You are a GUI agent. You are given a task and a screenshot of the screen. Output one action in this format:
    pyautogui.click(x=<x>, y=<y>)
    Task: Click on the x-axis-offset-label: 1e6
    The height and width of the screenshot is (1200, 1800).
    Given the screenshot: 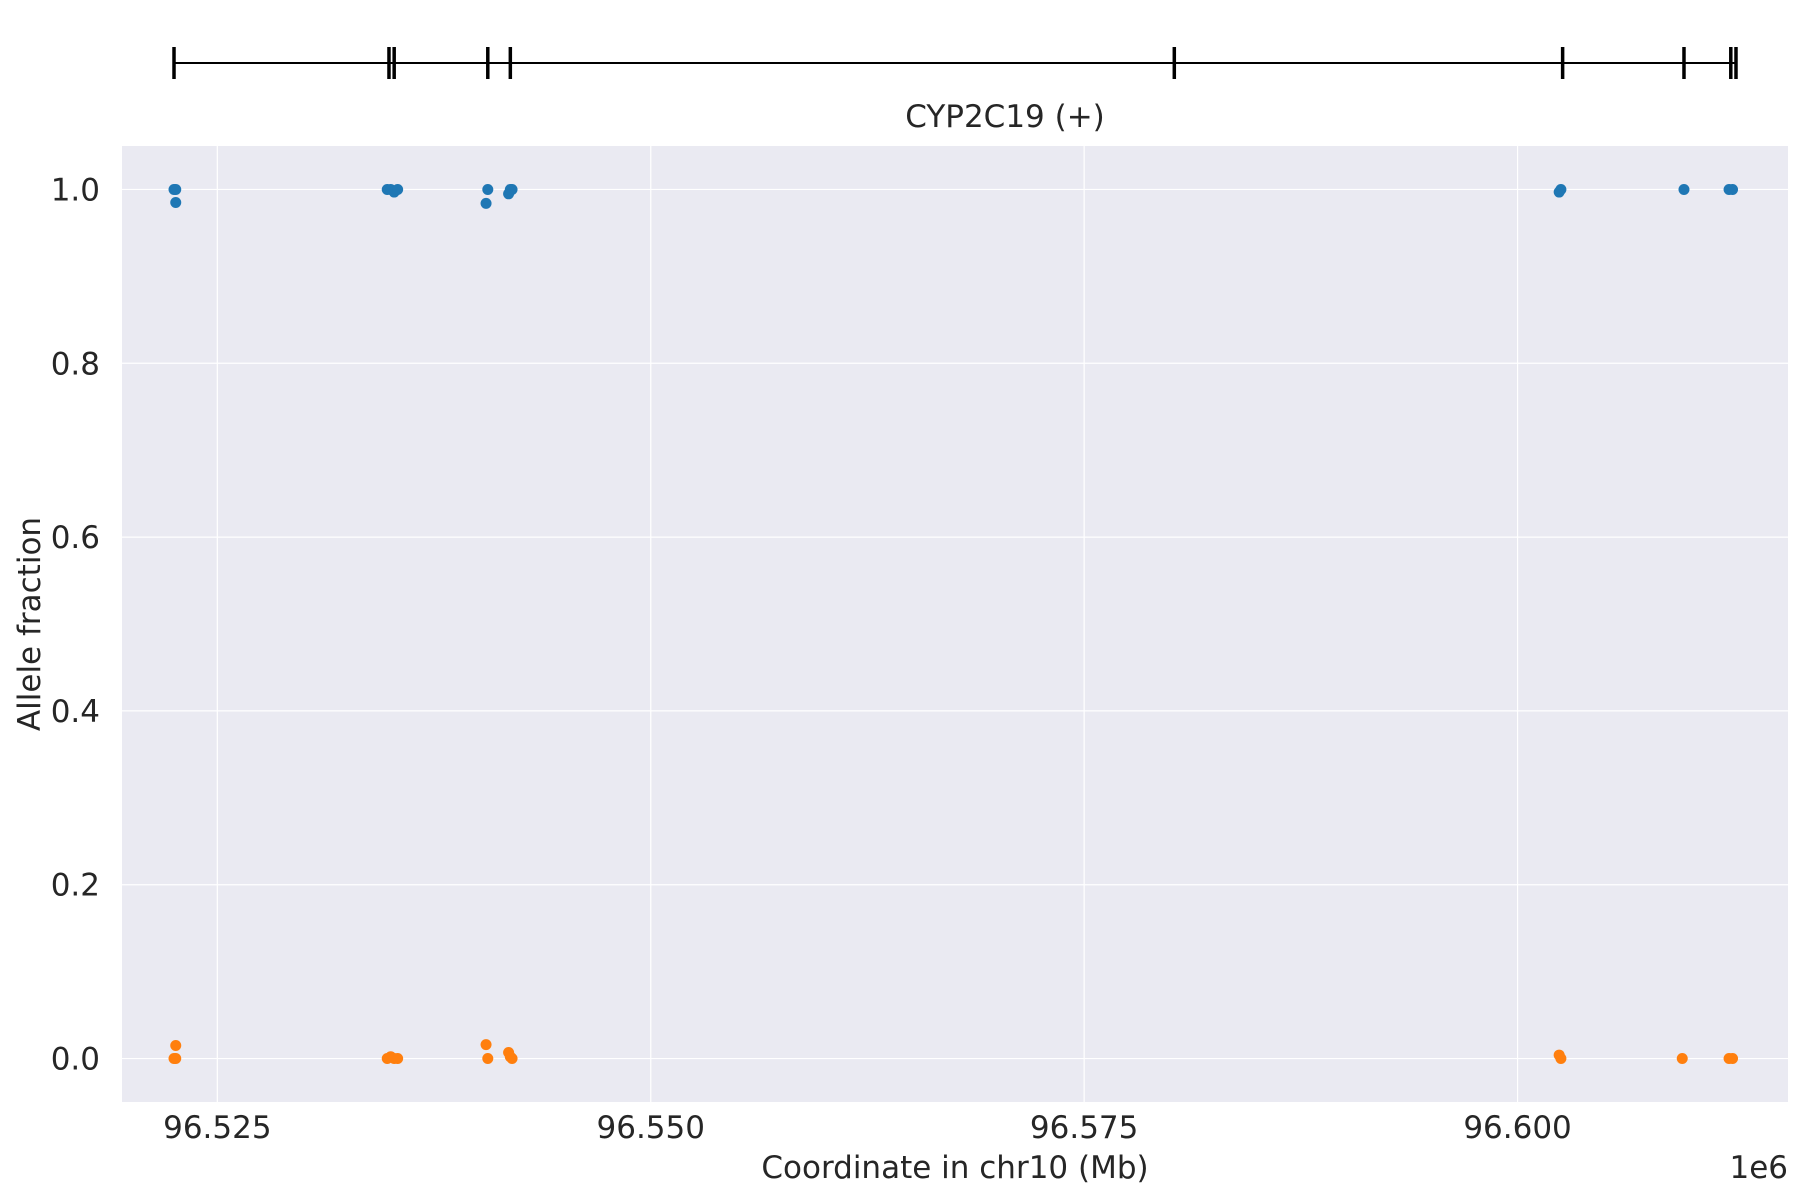 What is the action you would take?
    pyautogui.click(x=1758, y=1168)
    